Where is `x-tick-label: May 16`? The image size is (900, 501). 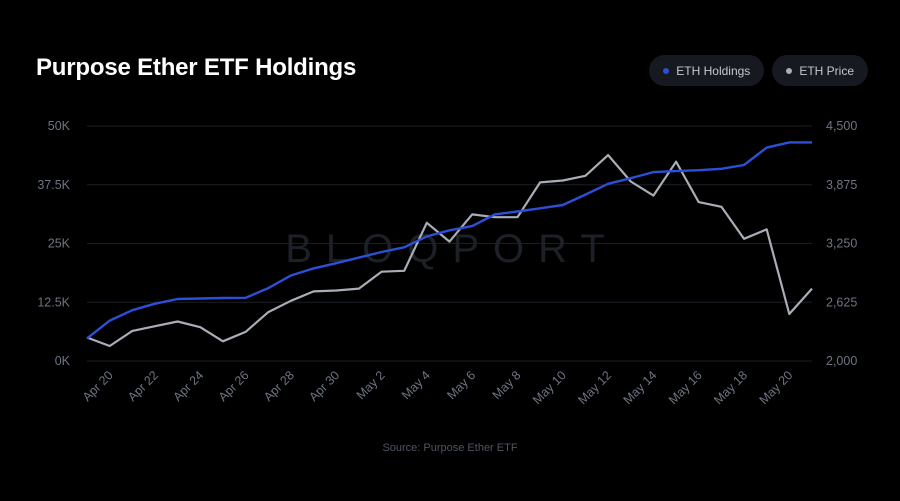 x-tick-label: May 16 is located at coordinates (685, 387).